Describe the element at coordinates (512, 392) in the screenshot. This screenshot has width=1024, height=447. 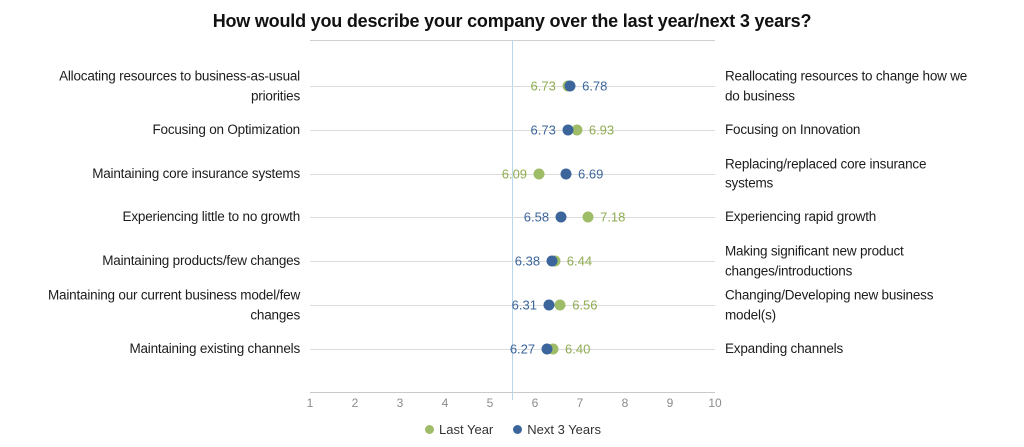
I see `x-axis-line` at that location.